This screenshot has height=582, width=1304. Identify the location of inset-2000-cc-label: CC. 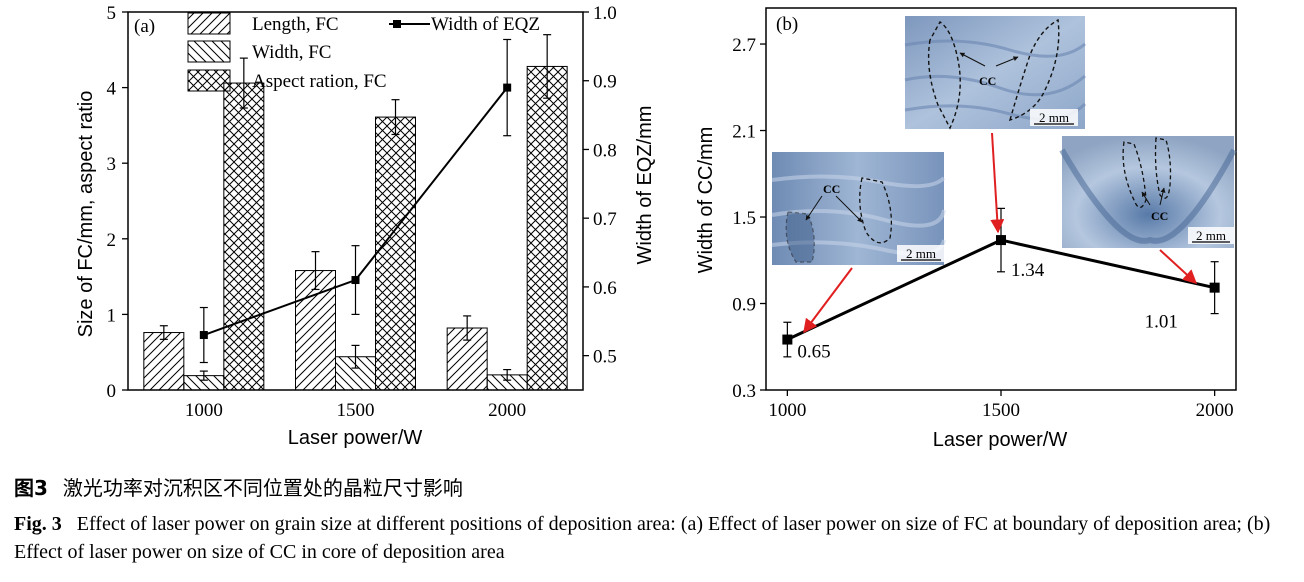
(1159, 216).